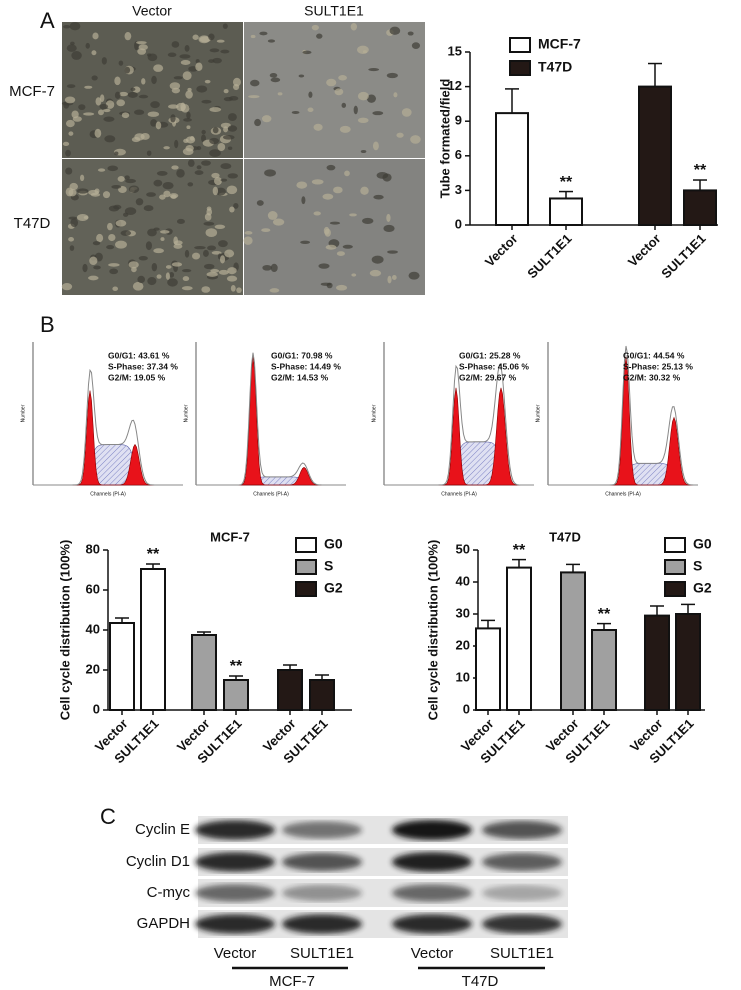 The height and width of the screenshot is (990, 741). Describe the element at coordinates (108, 816) in the screenshot. I see `panel-label: C` at that location.